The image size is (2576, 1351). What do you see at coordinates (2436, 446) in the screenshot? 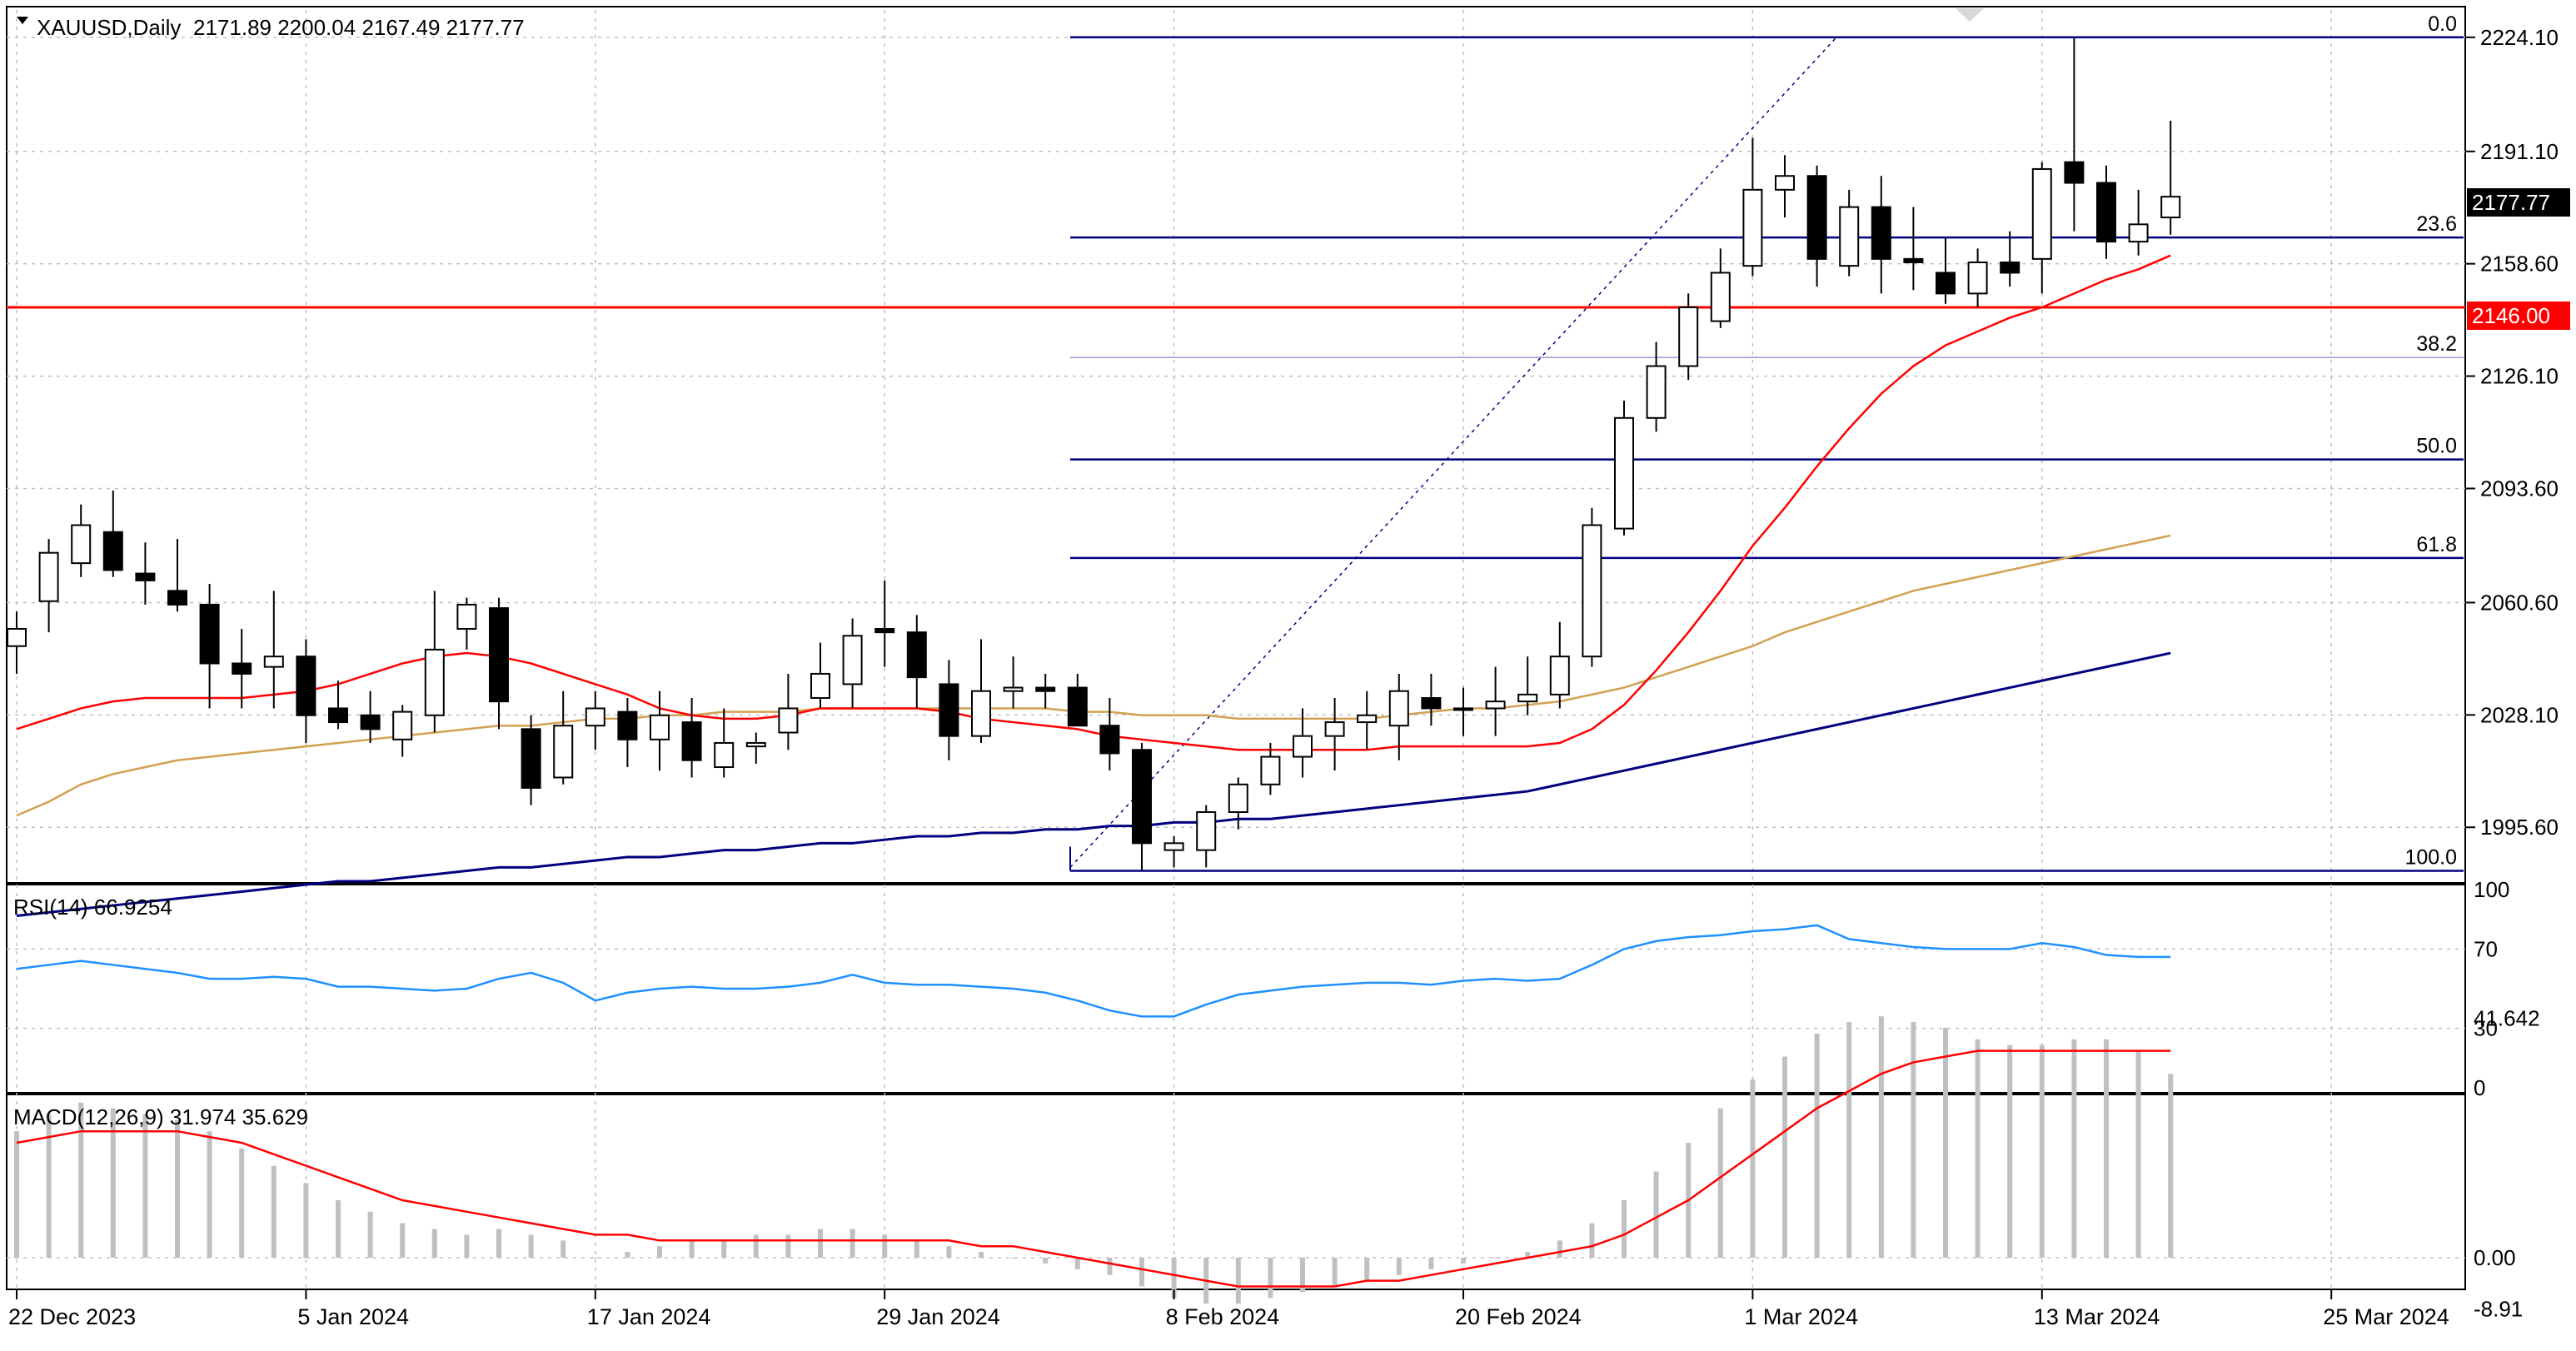
I see `fib-level-label: 50.0` at bounding box center [2436, 446].